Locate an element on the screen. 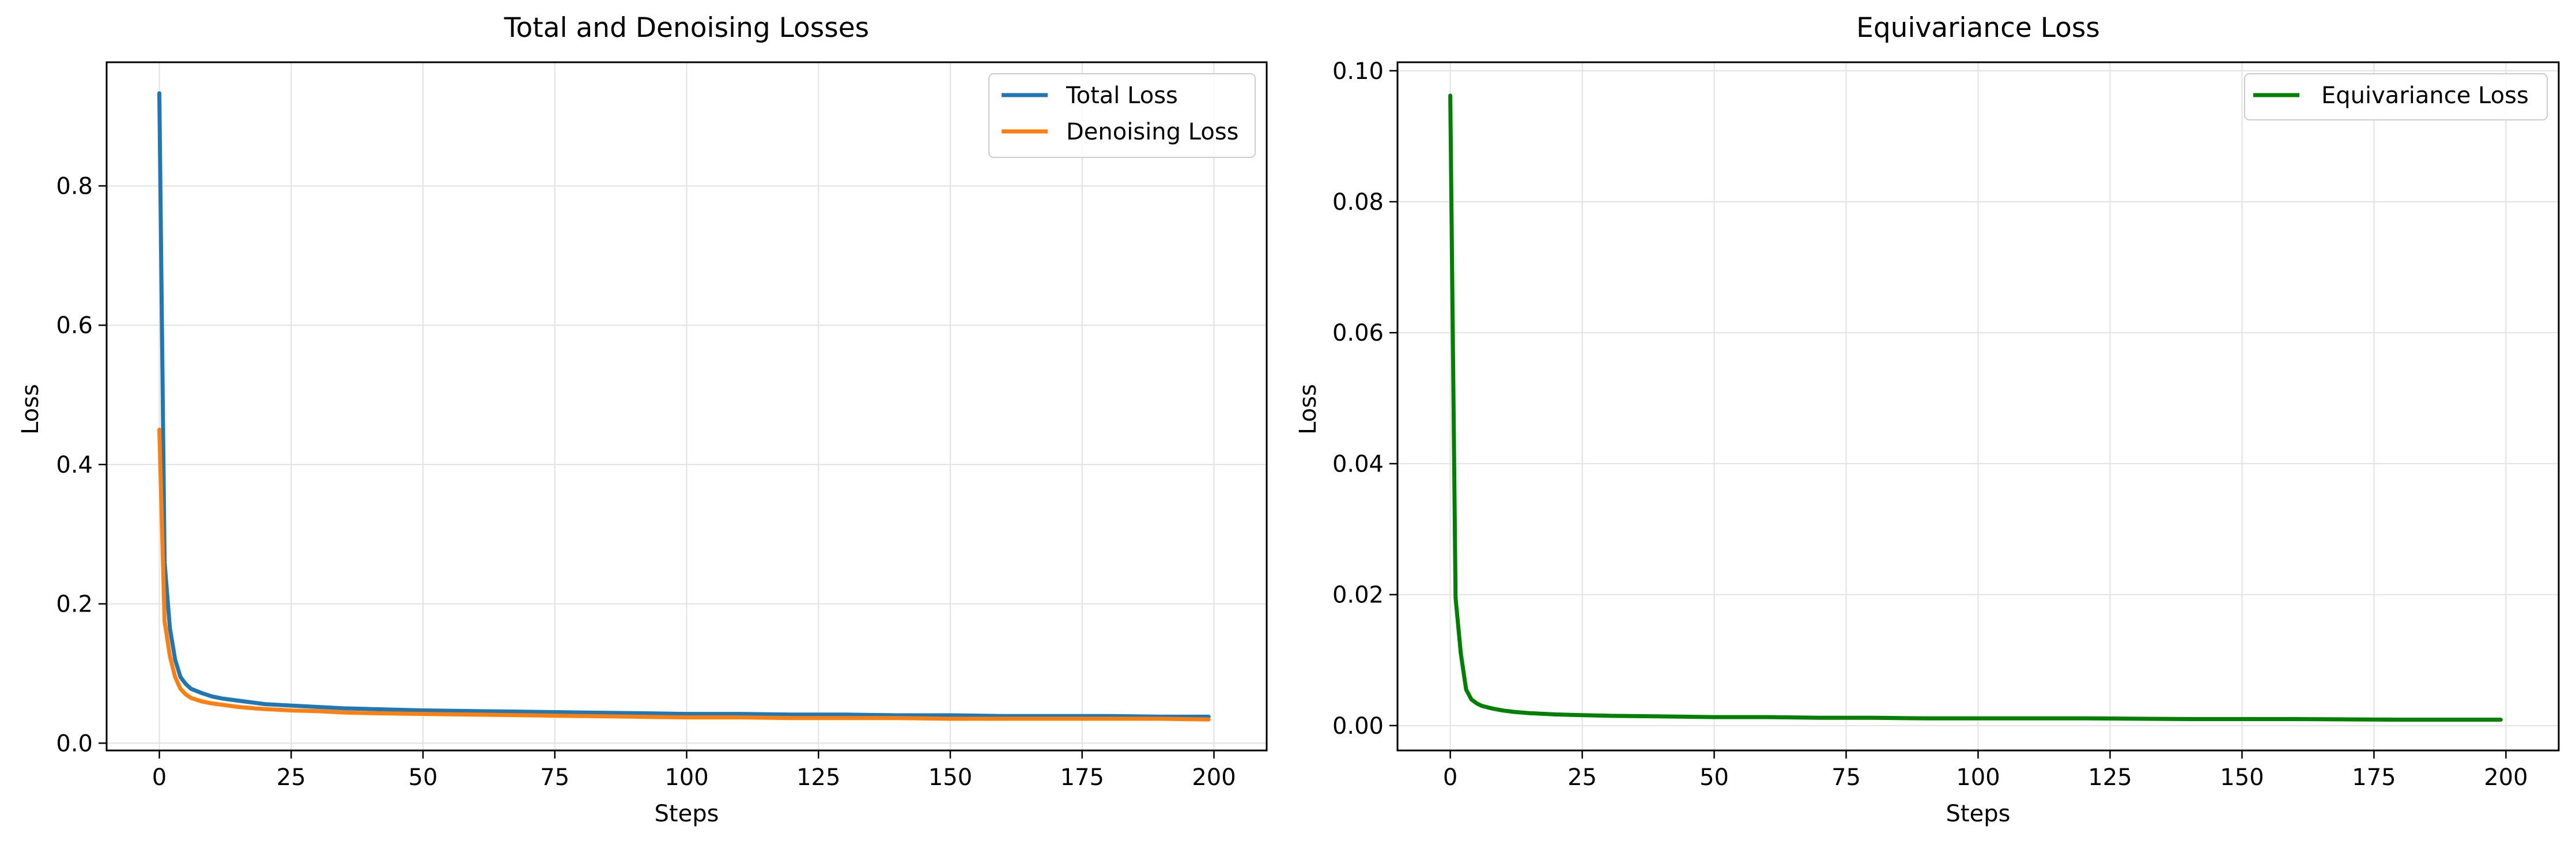  legend-label-total-loss: Total Loss is located at coordinates (1122, 95).